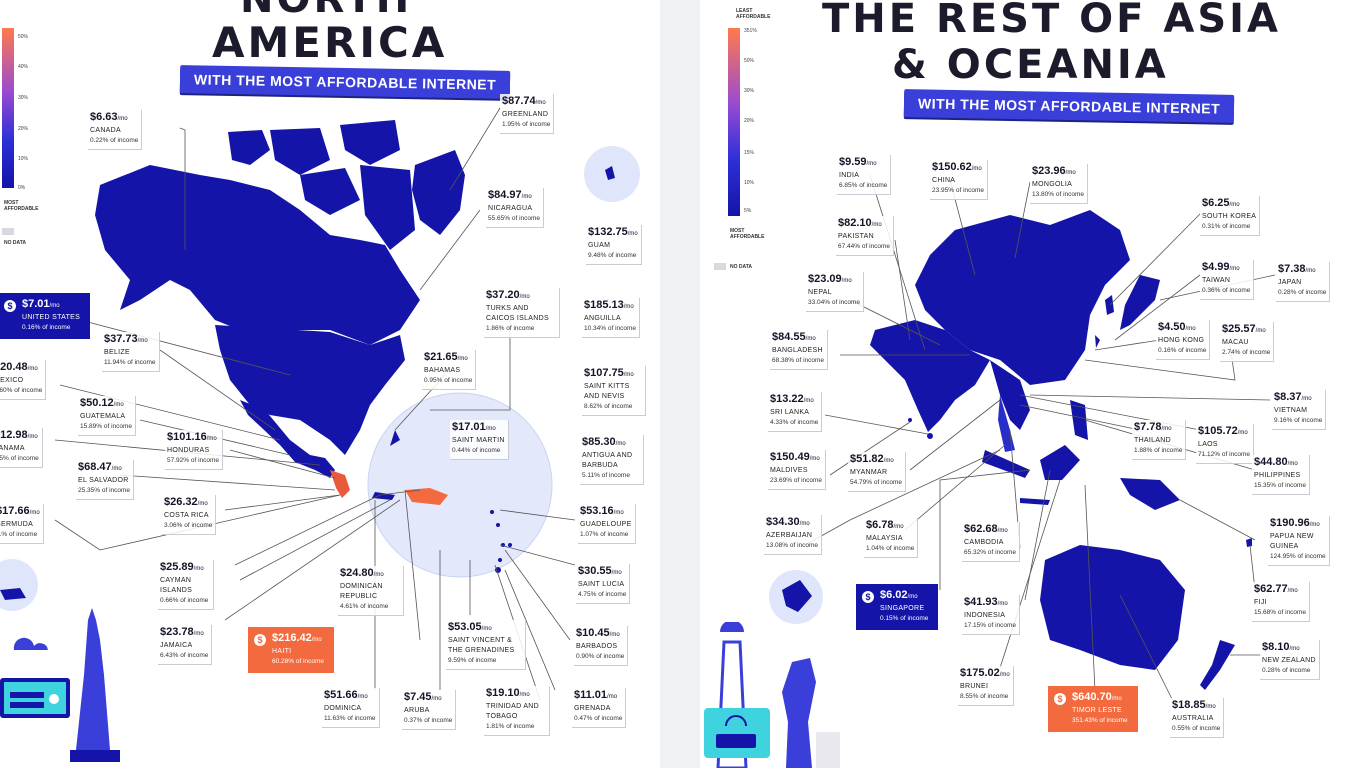 This screenshot has height=768, width=1366. Describe the element at coordinates (1230, 216) in the screenshot. I see `country-label-south-korea: $6.25/mo SOUTH KOREA 0.31% of income` at that location.